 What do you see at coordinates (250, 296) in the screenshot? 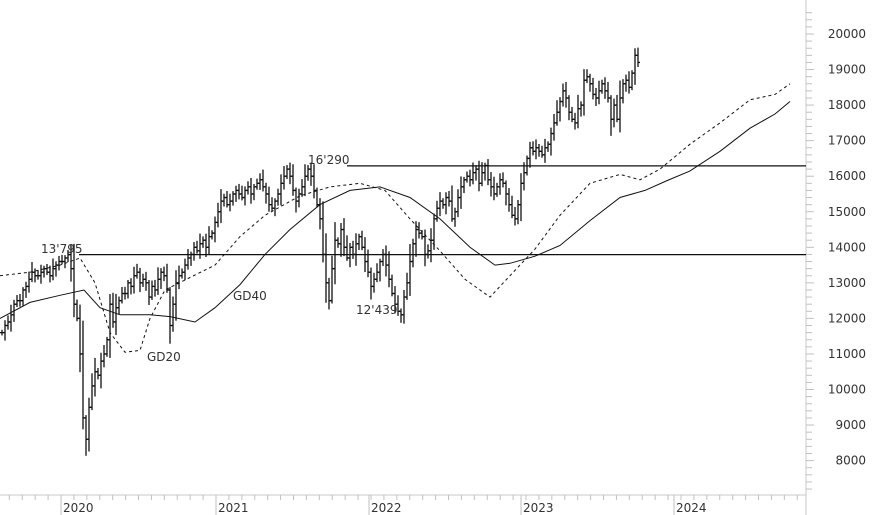
I see `annotation-label: GD40` at bounding box center [250, 296].